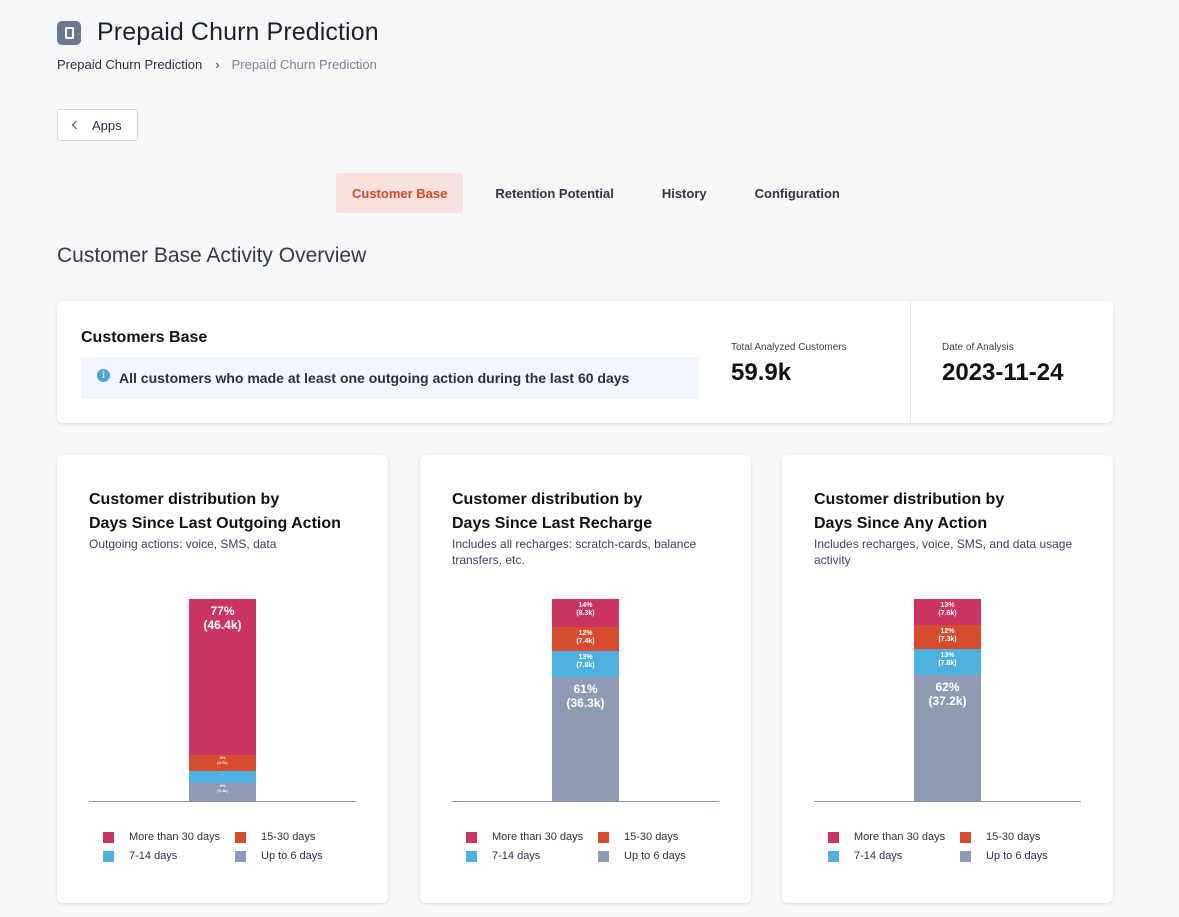 Image resolution: width=1179 pixels, height=917 pixels. I want to click on segment-count-label: (36.3k), so click(585, 702).